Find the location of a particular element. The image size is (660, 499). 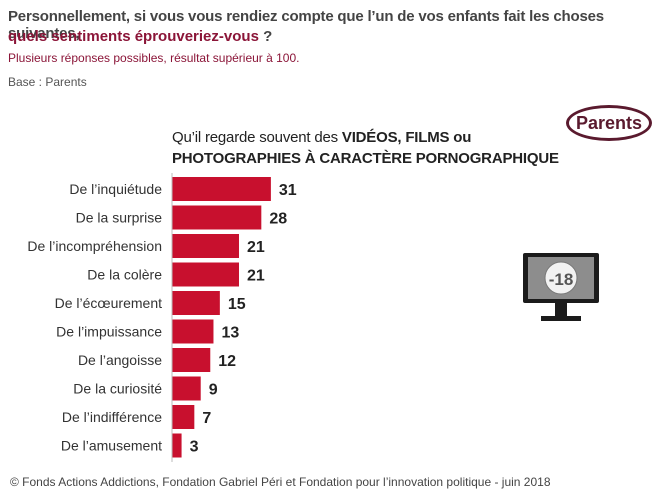

value-label: 9 is located at coordinates (213, 390).